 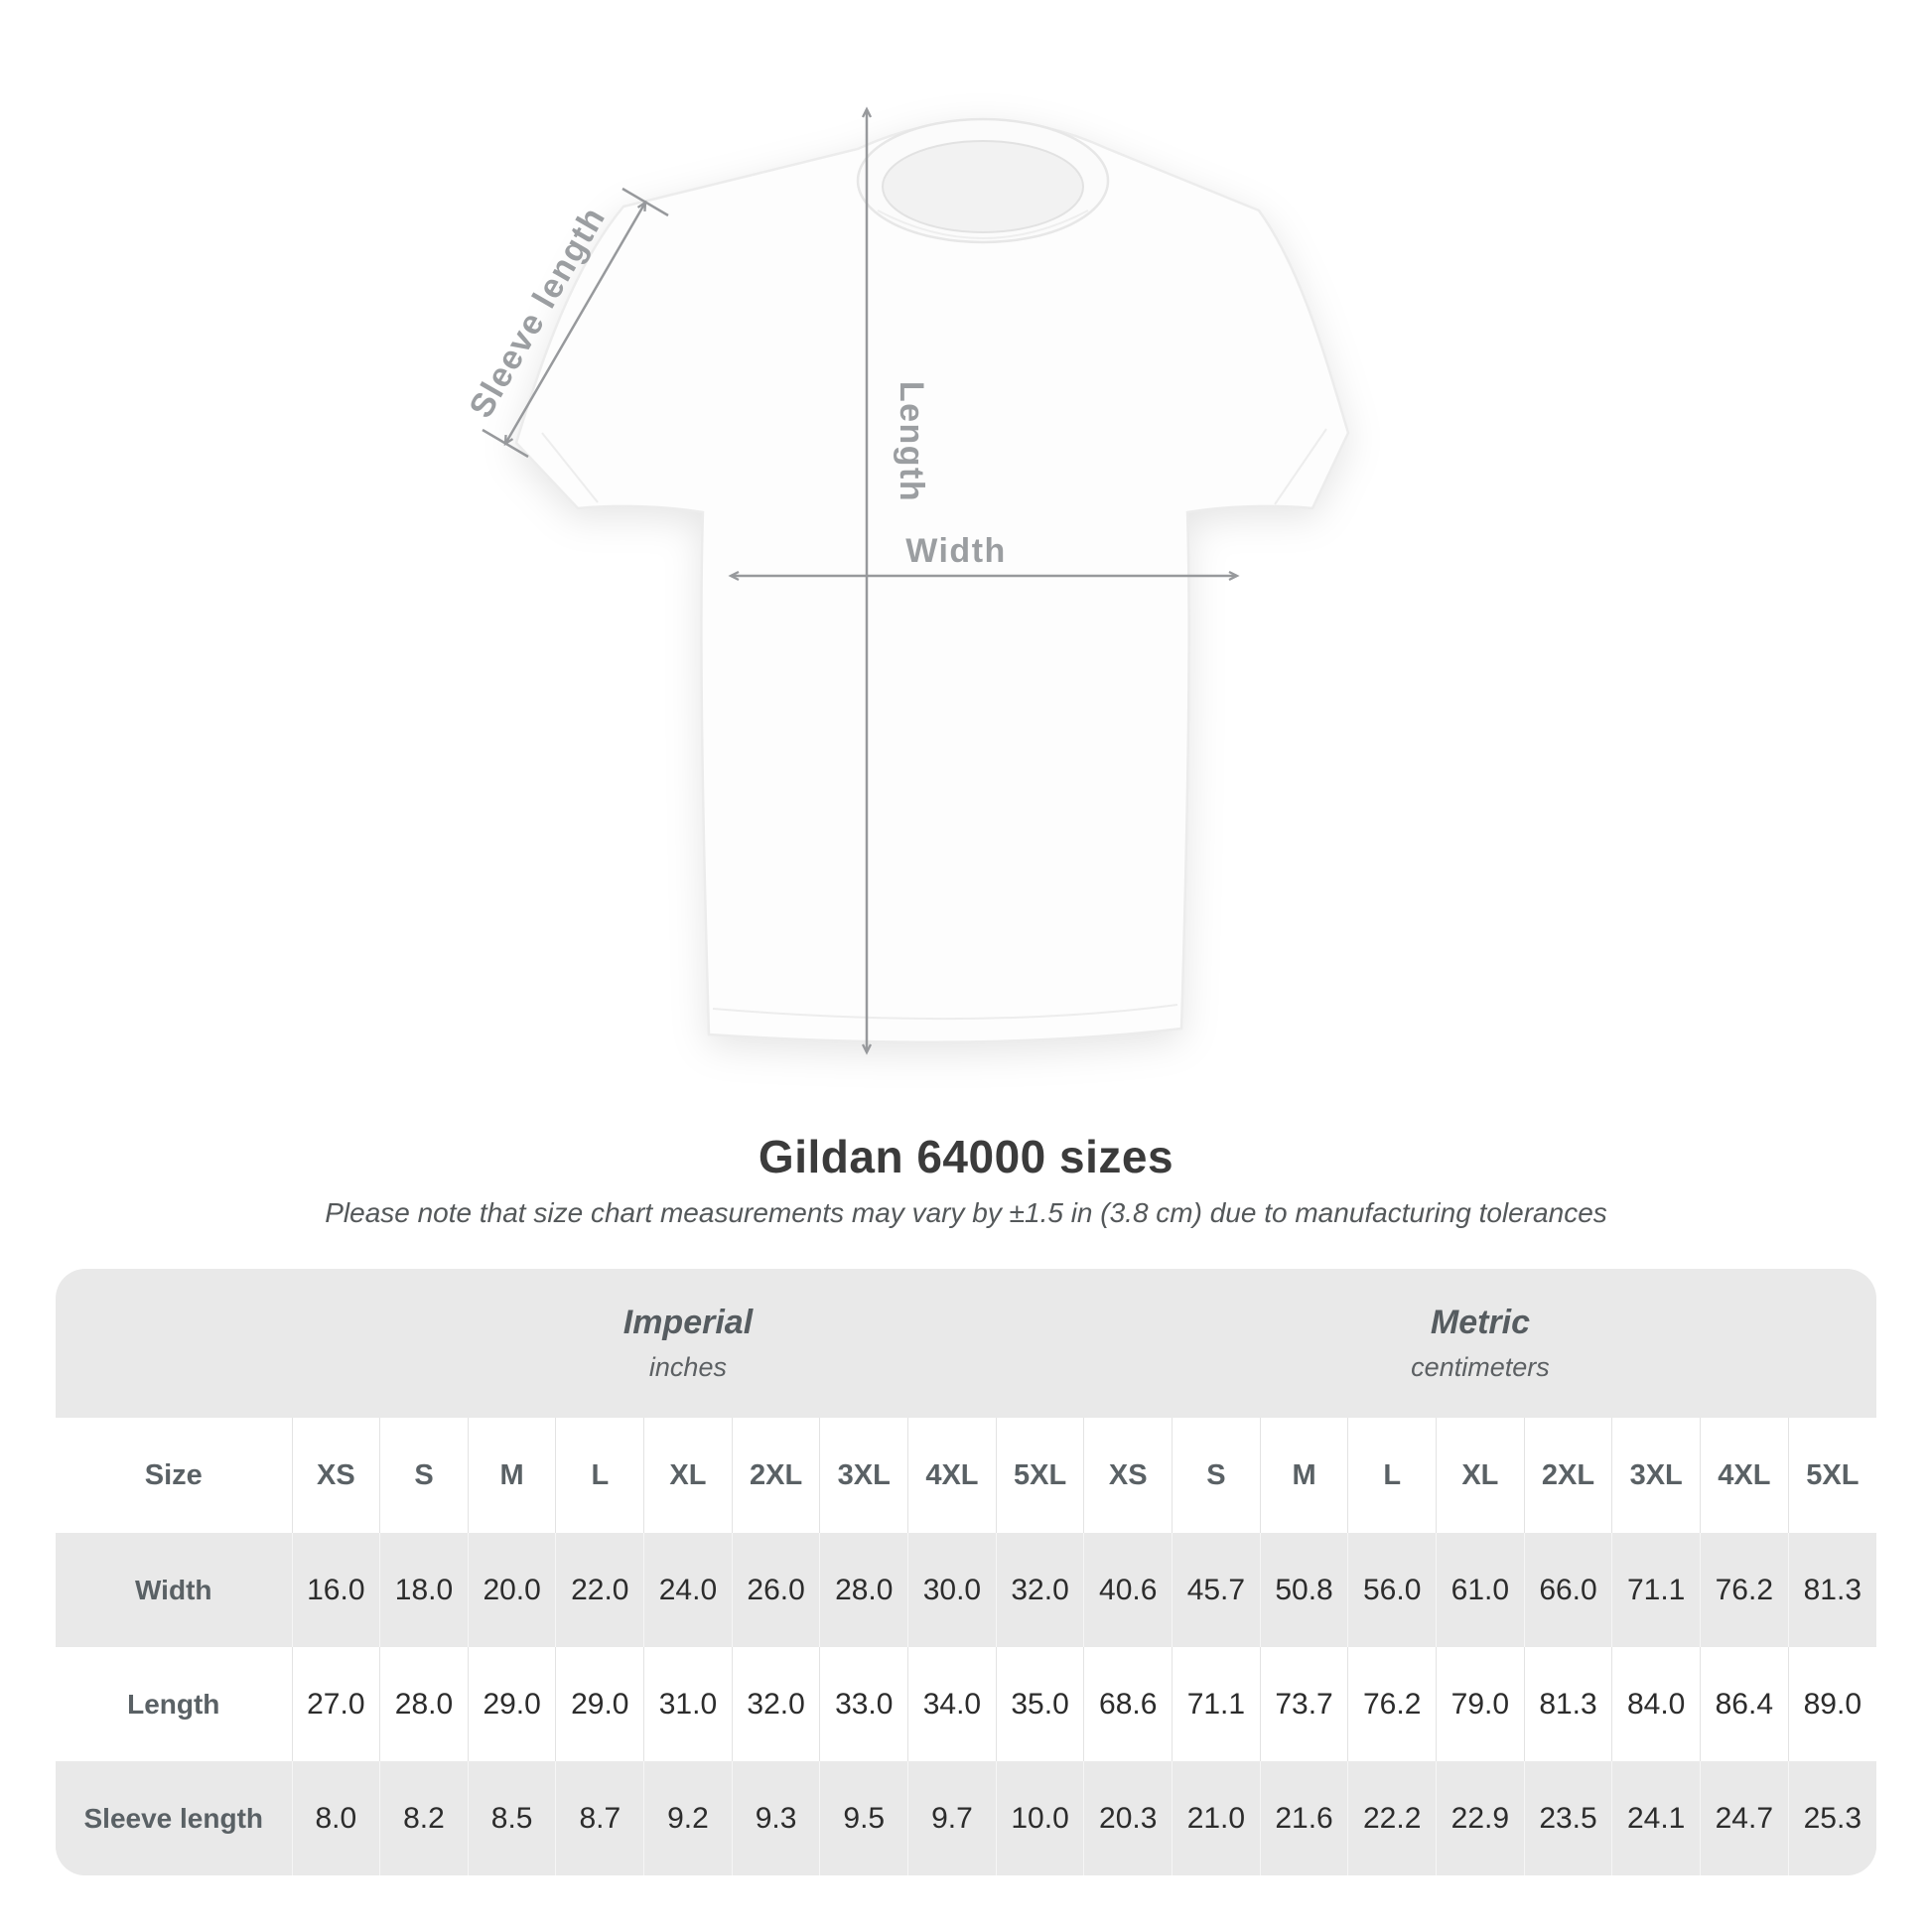 What do you see at coordinates (1745, 1704) in the screenshot?
I see `value-cell: 86.4` at bounding box center [1745, 1704].